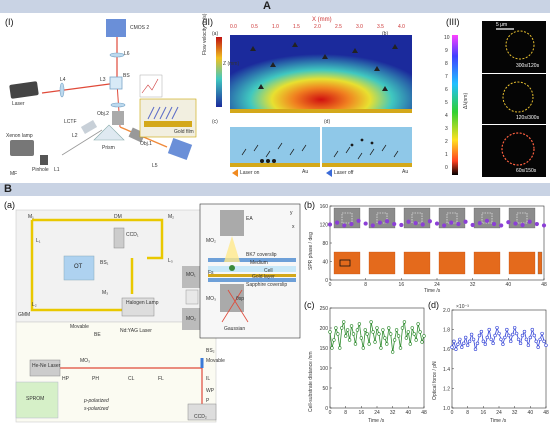  What do you see at coordinates (210, 351) in the screenshot?
I see `bs2-label: BS₂` at bounding box center [210, 351].